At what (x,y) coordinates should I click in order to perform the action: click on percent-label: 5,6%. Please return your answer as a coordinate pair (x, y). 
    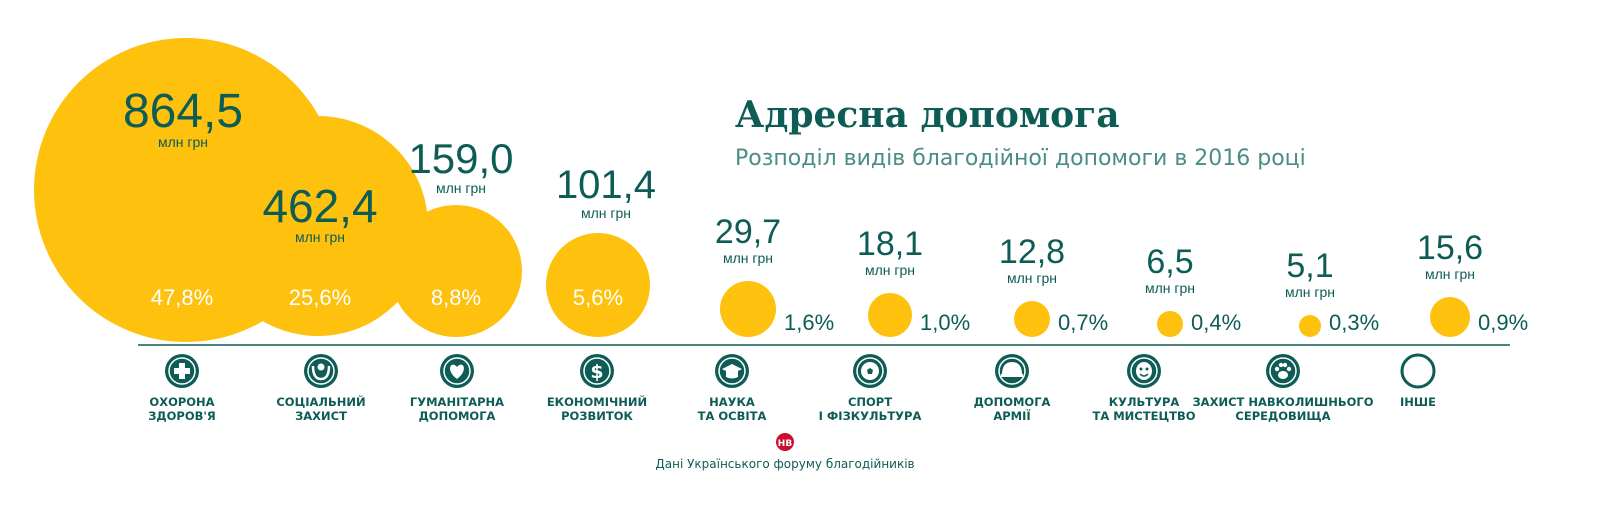
    Looking at the image, I should click on (598, 297).